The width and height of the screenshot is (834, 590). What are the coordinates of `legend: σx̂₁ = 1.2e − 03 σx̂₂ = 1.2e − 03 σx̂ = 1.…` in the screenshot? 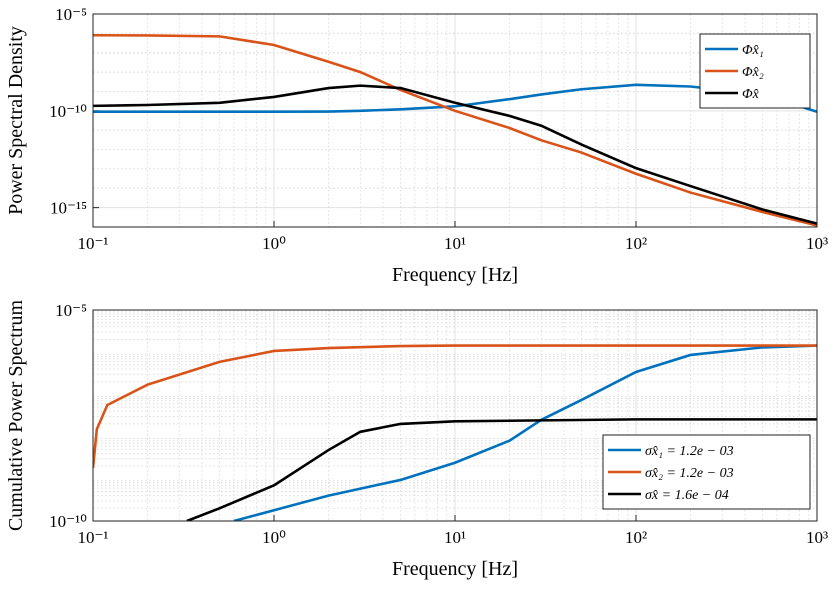 It's located at (706, 472).